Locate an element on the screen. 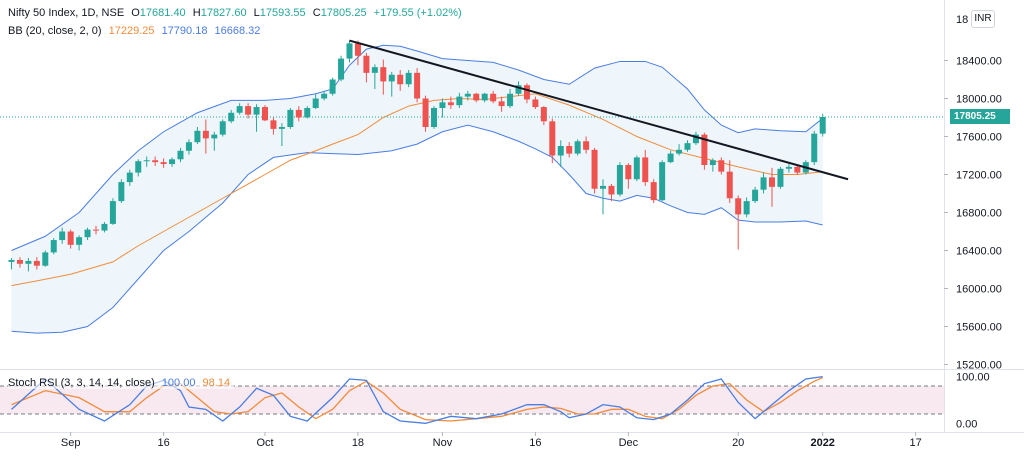 The image size is (1024, 461). time-tick-label: Dec is located at coordinates (629, 443).